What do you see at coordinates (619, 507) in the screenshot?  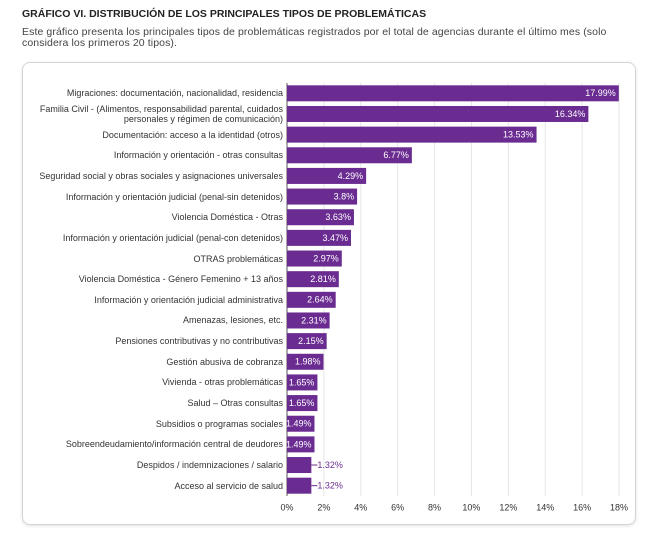 I see `x-tick-label: 18%` at bounding box center [619, 507].